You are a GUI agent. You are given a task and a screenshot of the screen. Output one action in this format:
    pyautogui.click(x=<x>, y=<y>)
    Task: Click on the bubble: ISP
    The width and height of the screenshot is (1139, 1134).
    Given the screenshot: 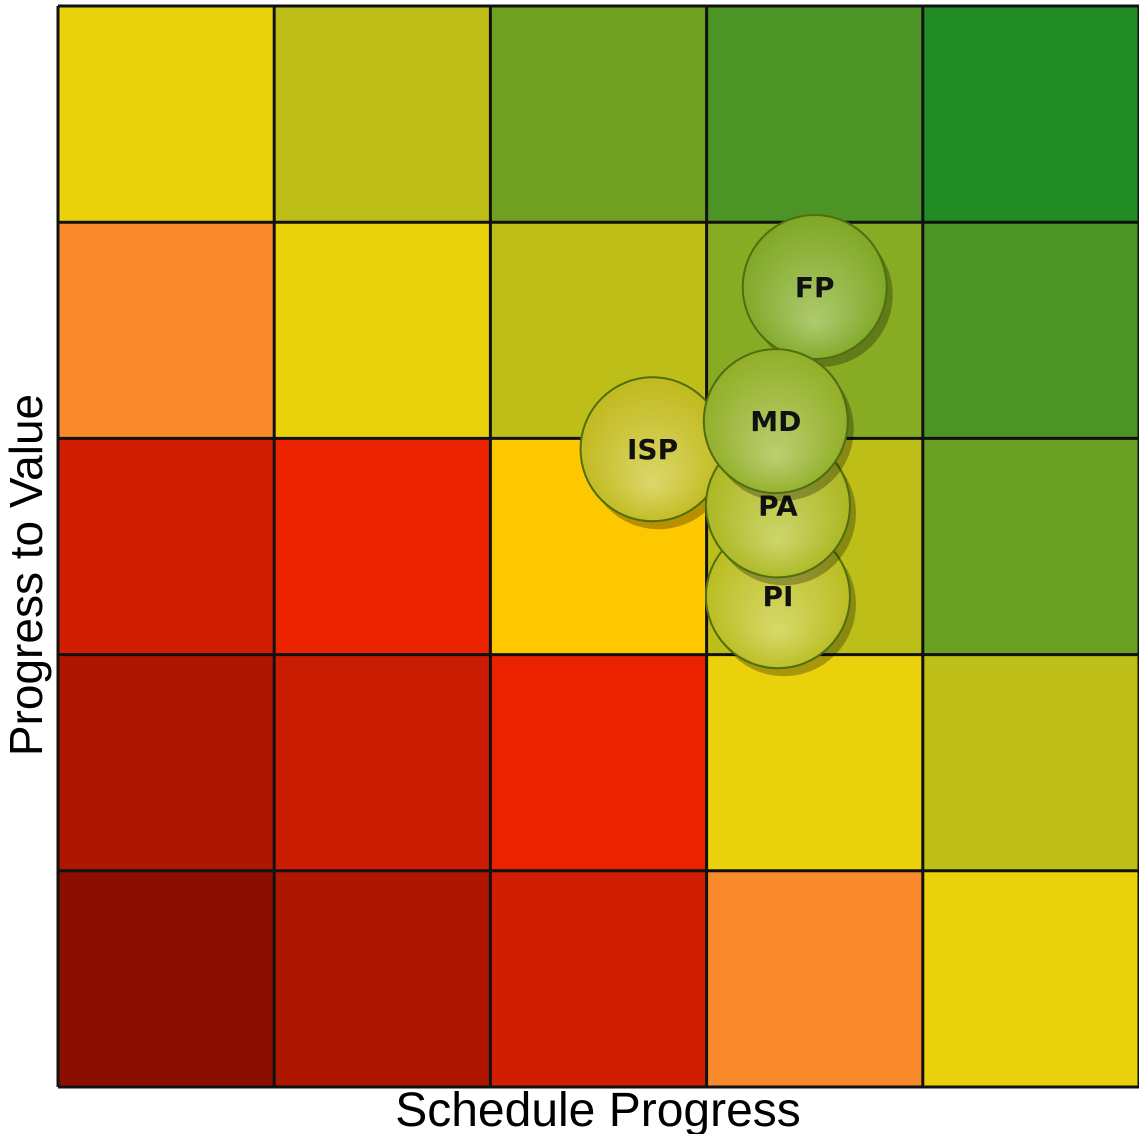 What is the action you would take?
    pyautogui.click(x=655, y=453)
    